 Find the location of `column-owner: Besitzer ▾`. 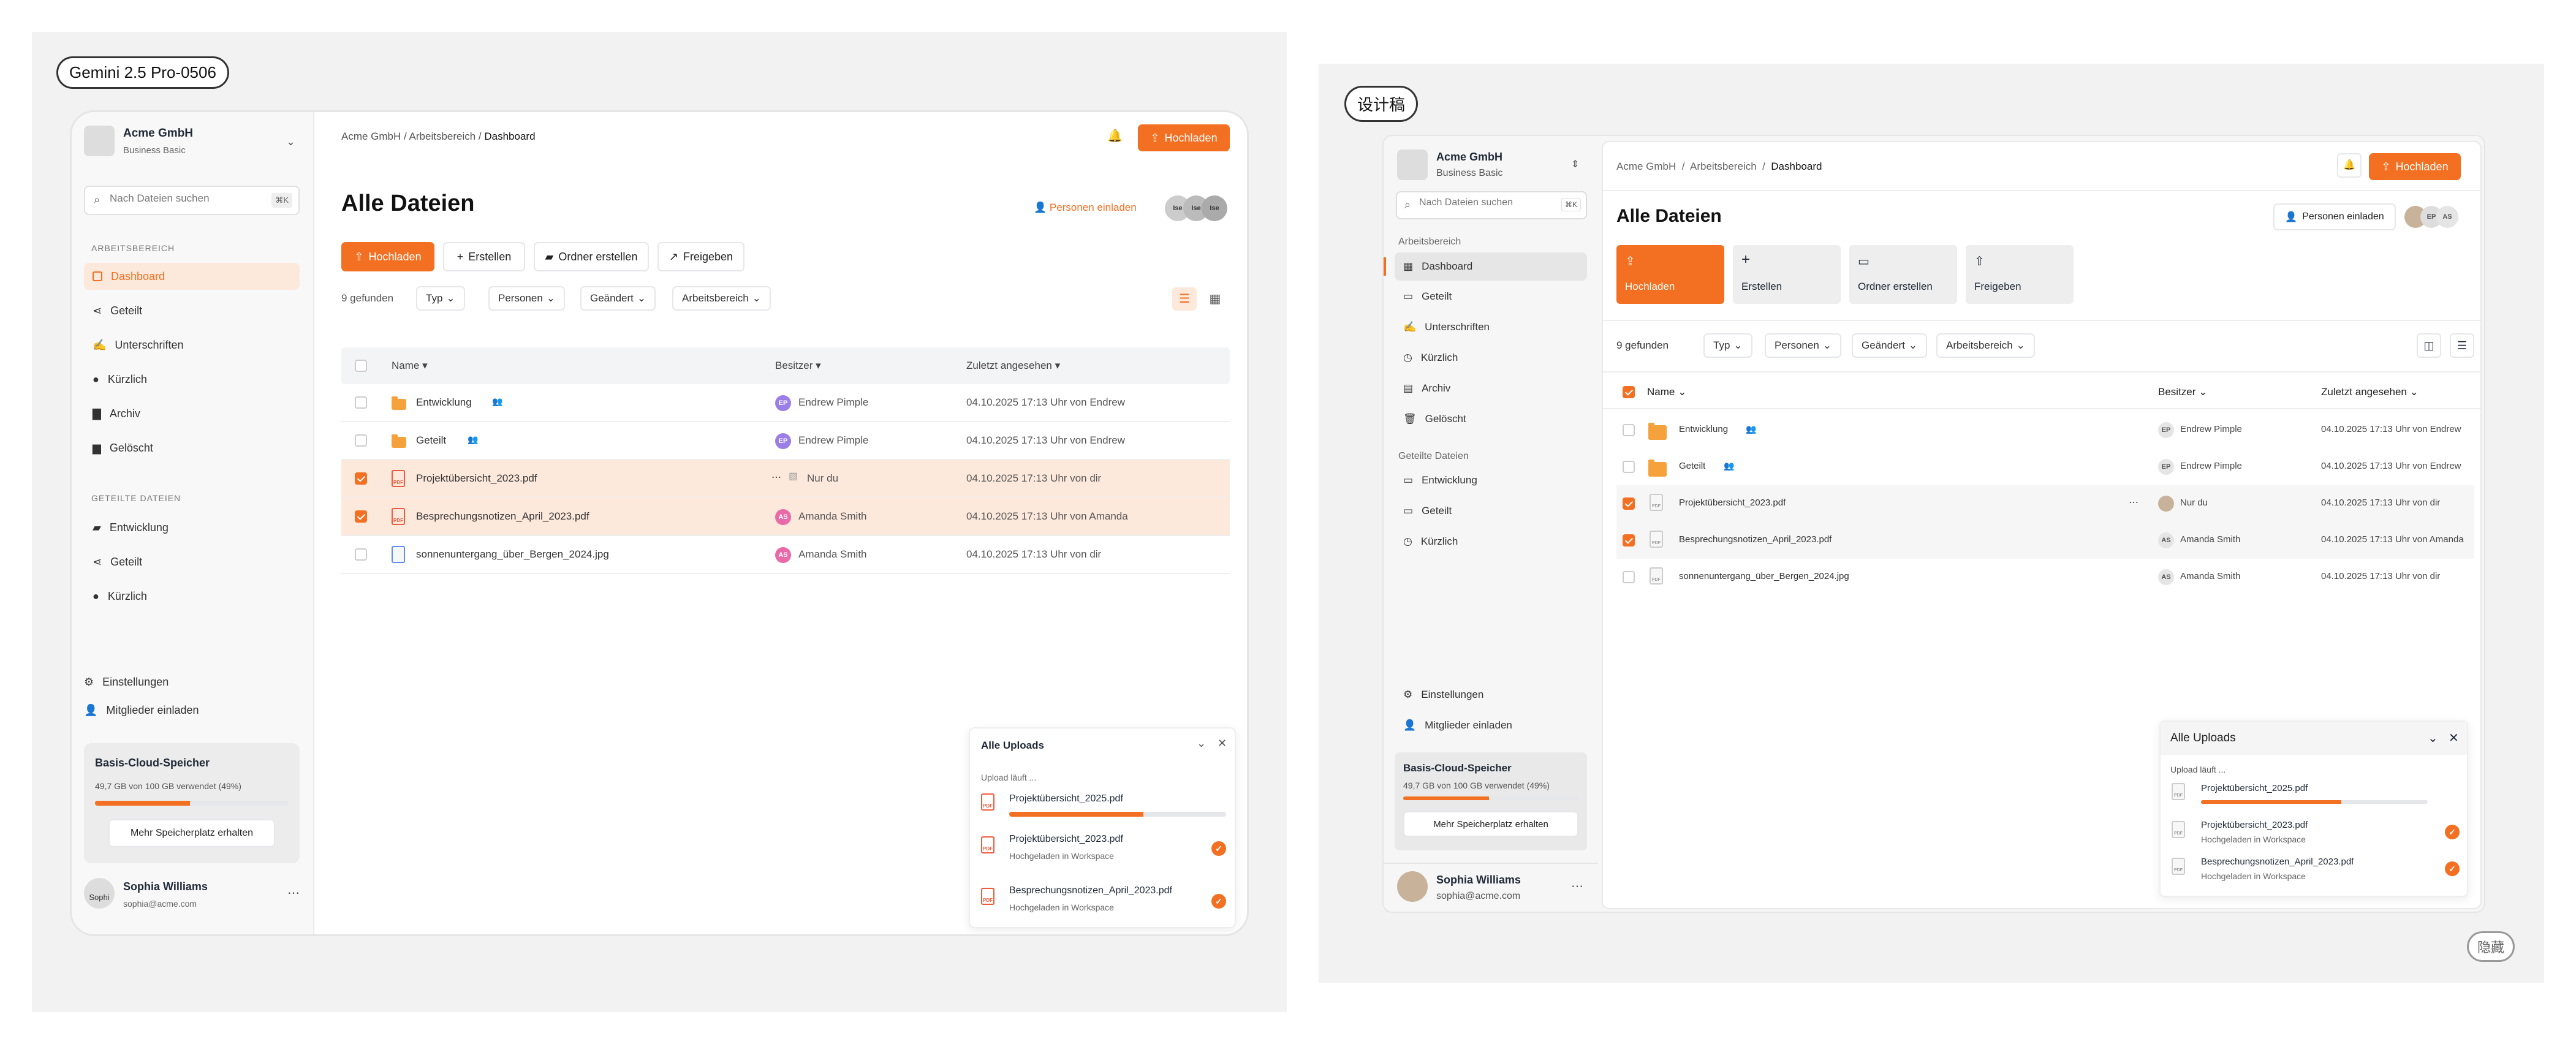

column-owner: Besitzer ▾ is located at coordinates (798, 365).